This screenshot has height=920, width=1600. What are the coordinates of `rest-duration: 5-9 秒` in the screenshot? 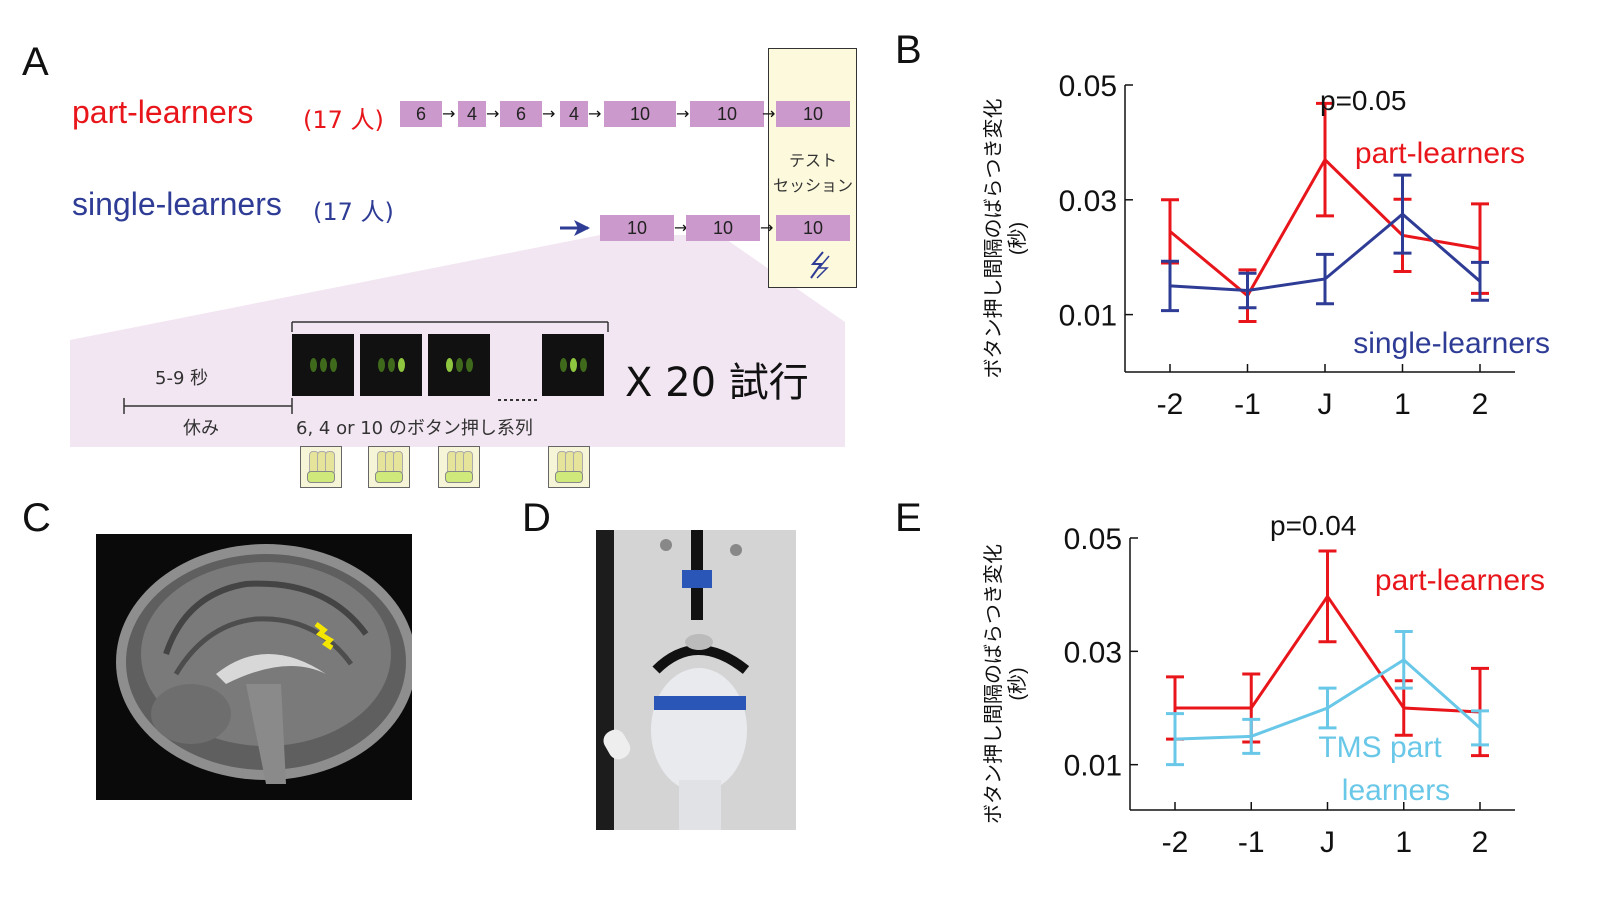 It's located at (182, 378).